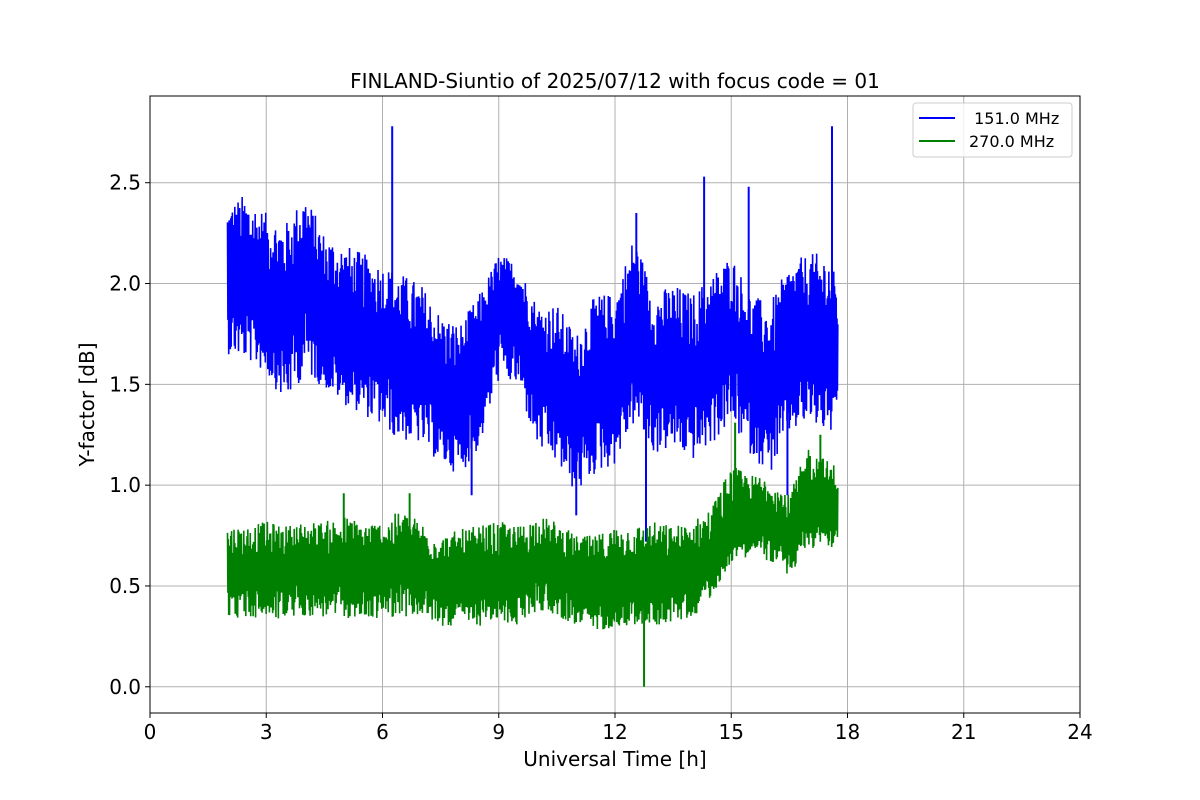 Image resolution: width=1200 pixels, height=800 pixels. Describe the element at coordinates (1014, 118) in the screenshot. I see `legend-label-151mhz: 151.0 MHz` at that location.